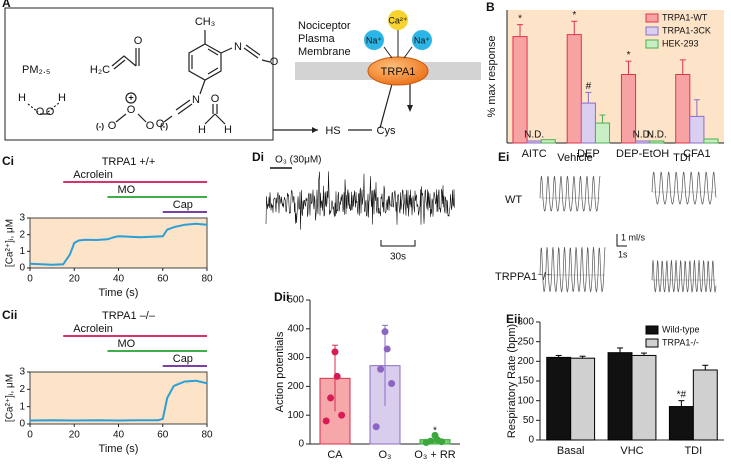 This screenshot has width=731, height=466. Describe the element at coordinates (317, 39) in the screenshot. I see `label: Plasma` at that location.